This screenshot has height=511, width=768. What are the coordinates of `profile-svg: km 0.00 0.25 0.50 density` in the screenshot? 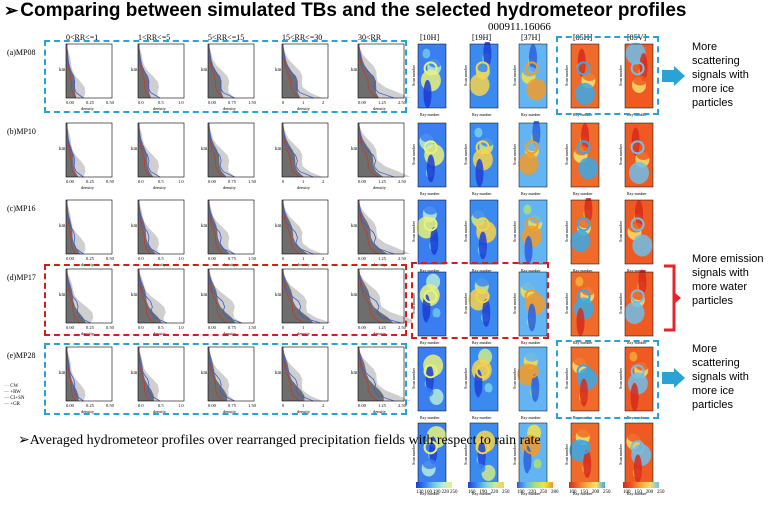 It's located at (87, 77).